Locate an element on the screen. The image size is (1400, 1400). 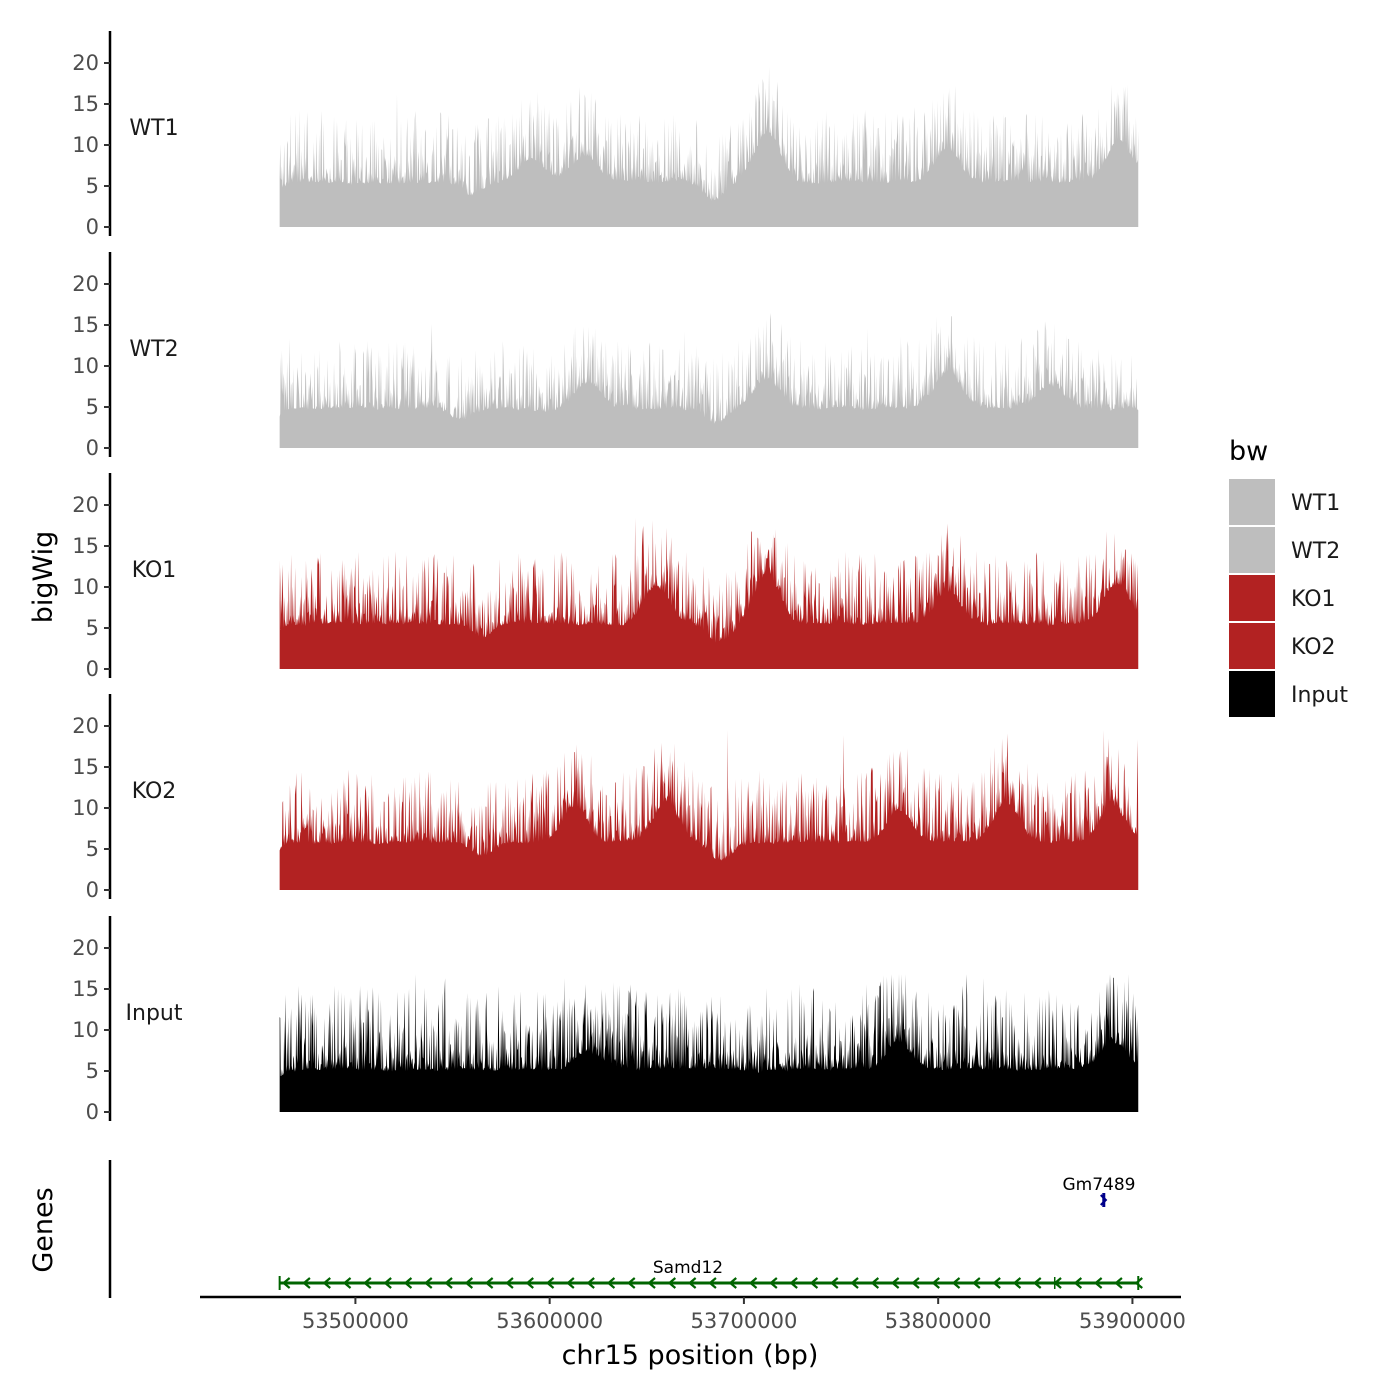
track-label-wt2: WT2 is located at coordinates (153, 349).